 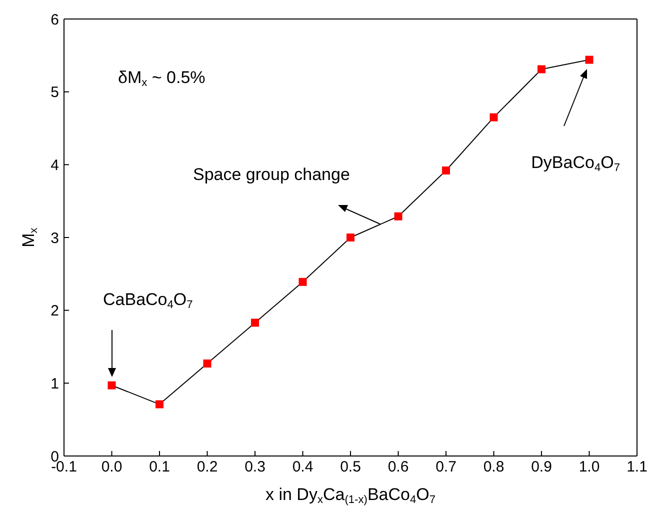 I want to click on x-tick-label: 1.1, so click(x=637, y=467).